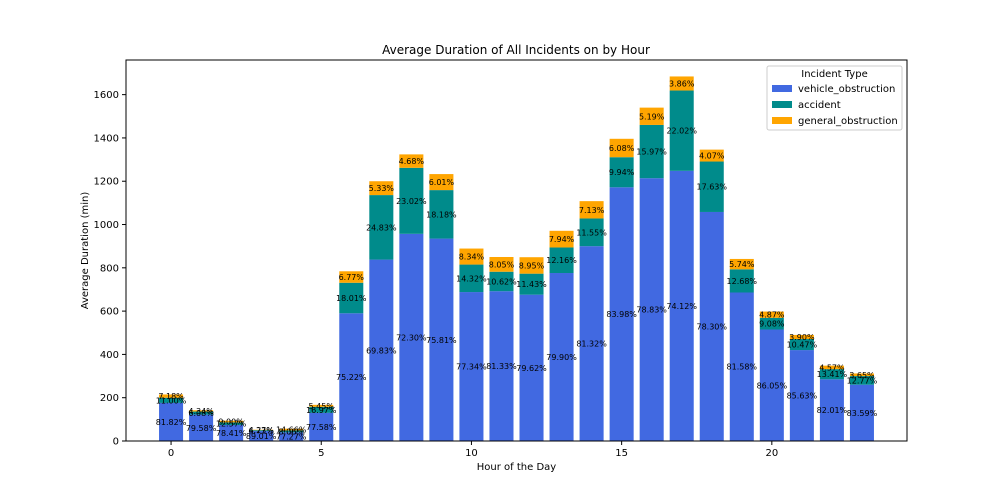  I want to click on data-label-accident-5: 16.97%, so click(321, 410).